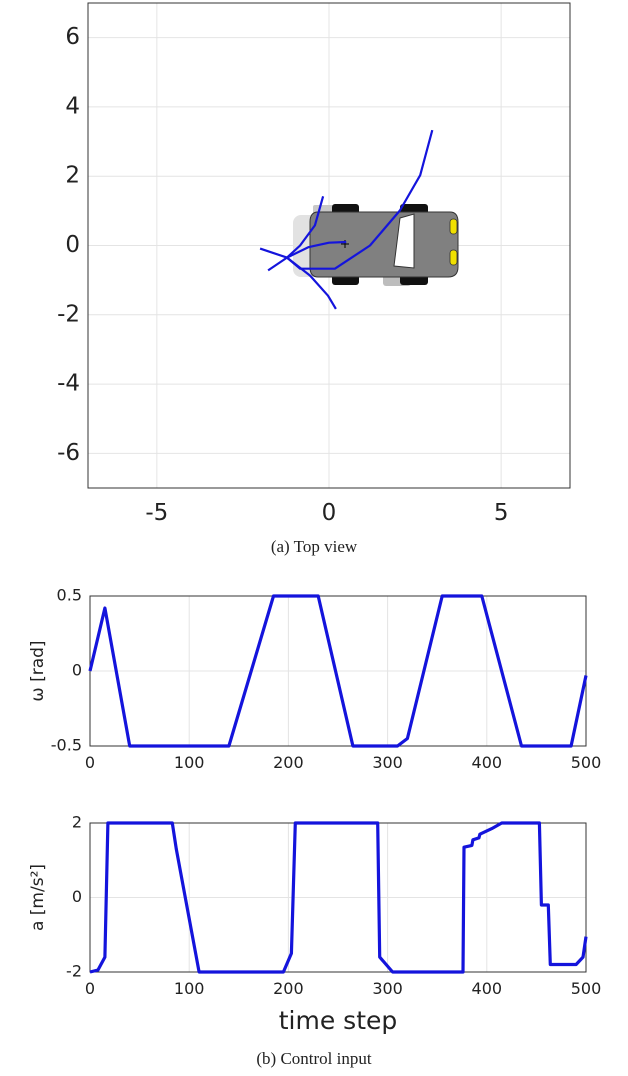 This screenshot has height=1076, width=628. Describe the element at coordinates (69, 595) in the screenshot. I see `y-tick-label: 0.5` at that location.